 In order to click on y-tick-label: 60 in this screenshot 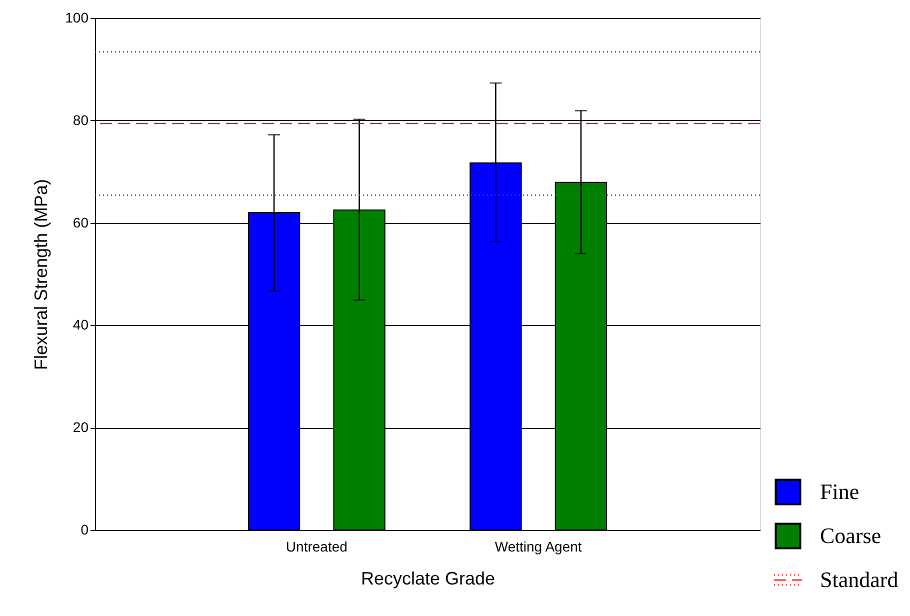, I will do `click(80, 222)`.